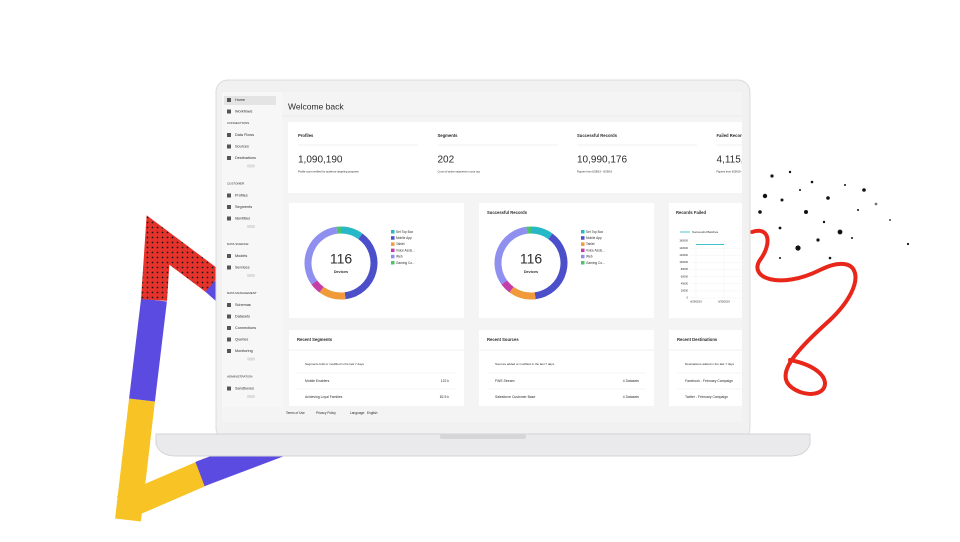  I want to click on nav-item: Datasets, so click(242, 317).